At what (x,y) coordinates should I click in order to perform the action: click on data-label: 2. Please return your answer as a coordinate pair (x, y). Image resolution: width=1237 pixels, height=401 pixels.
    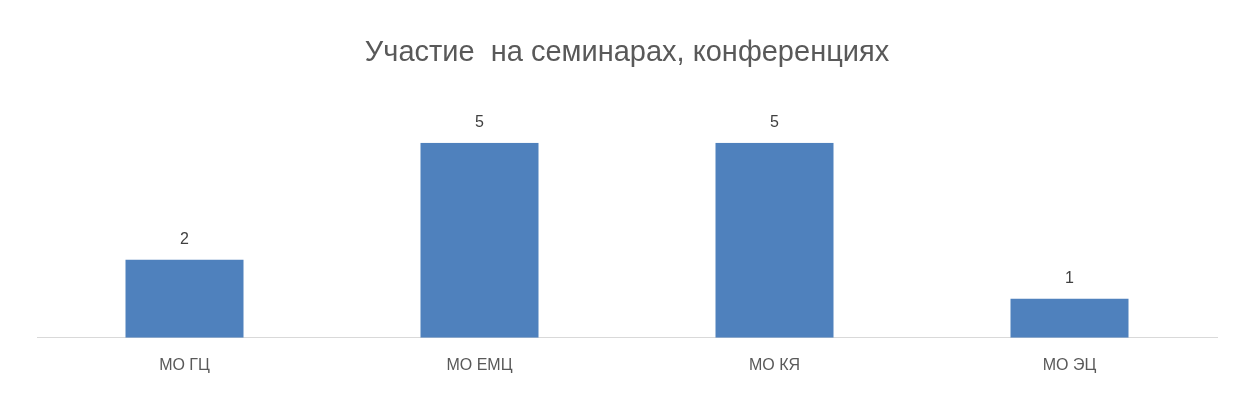
    Looking at the image, I should click on (185, 239).